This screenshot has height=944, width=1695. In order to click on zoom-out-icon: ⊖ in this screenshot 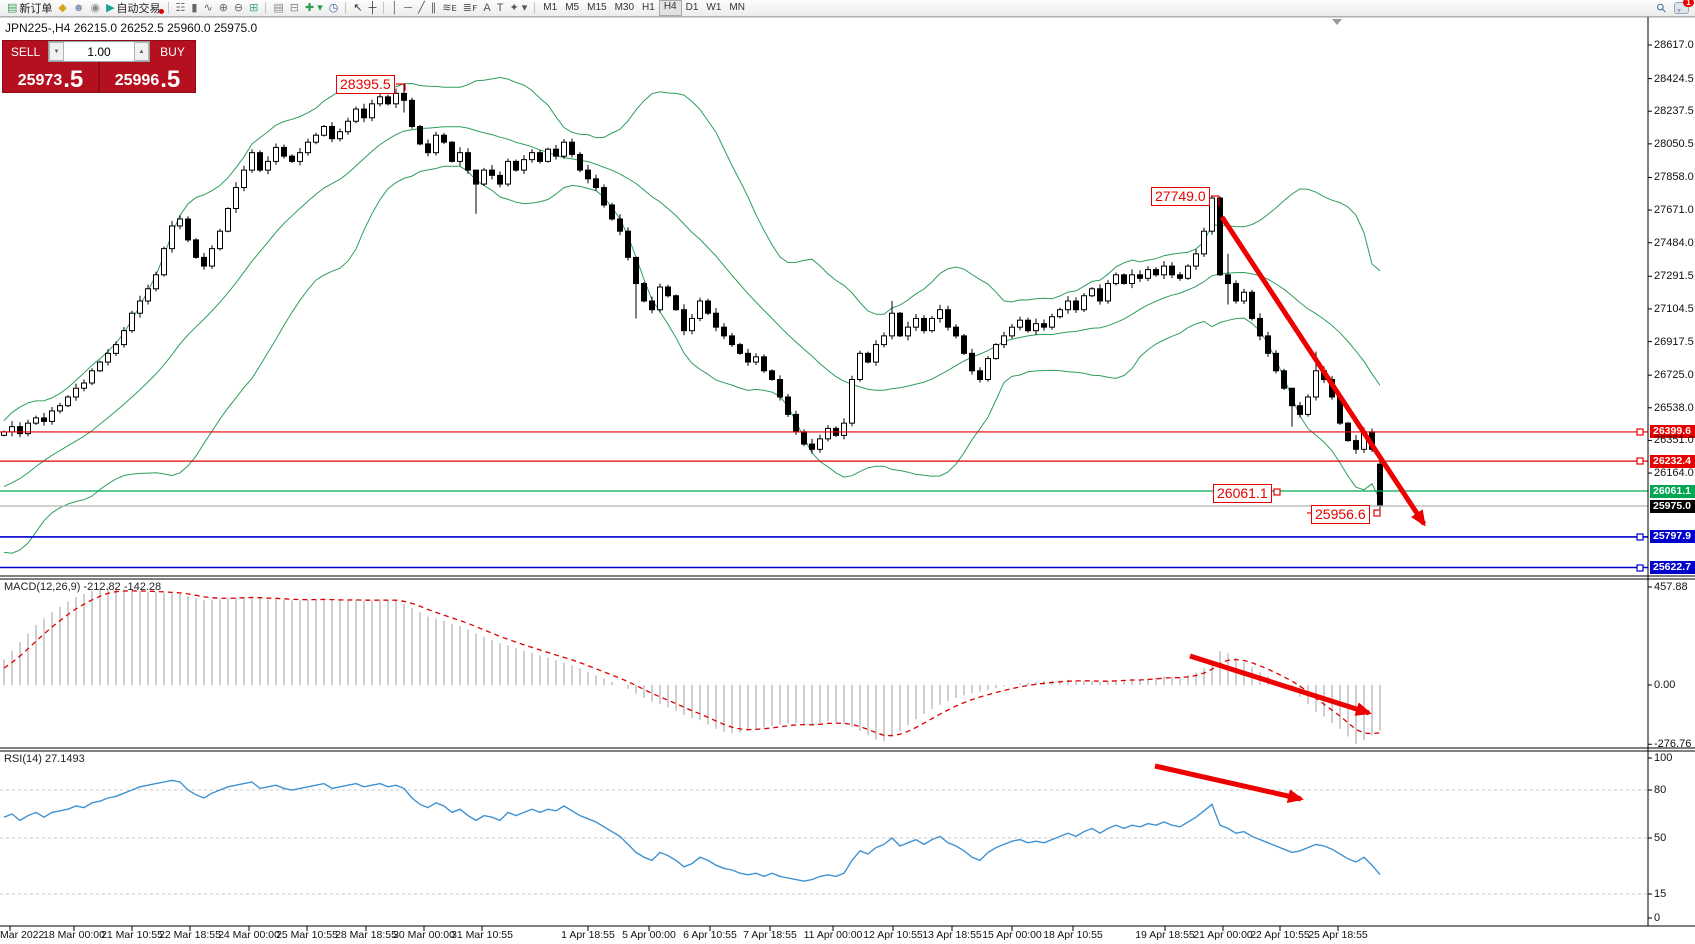, I will do `click(238, 8)`.